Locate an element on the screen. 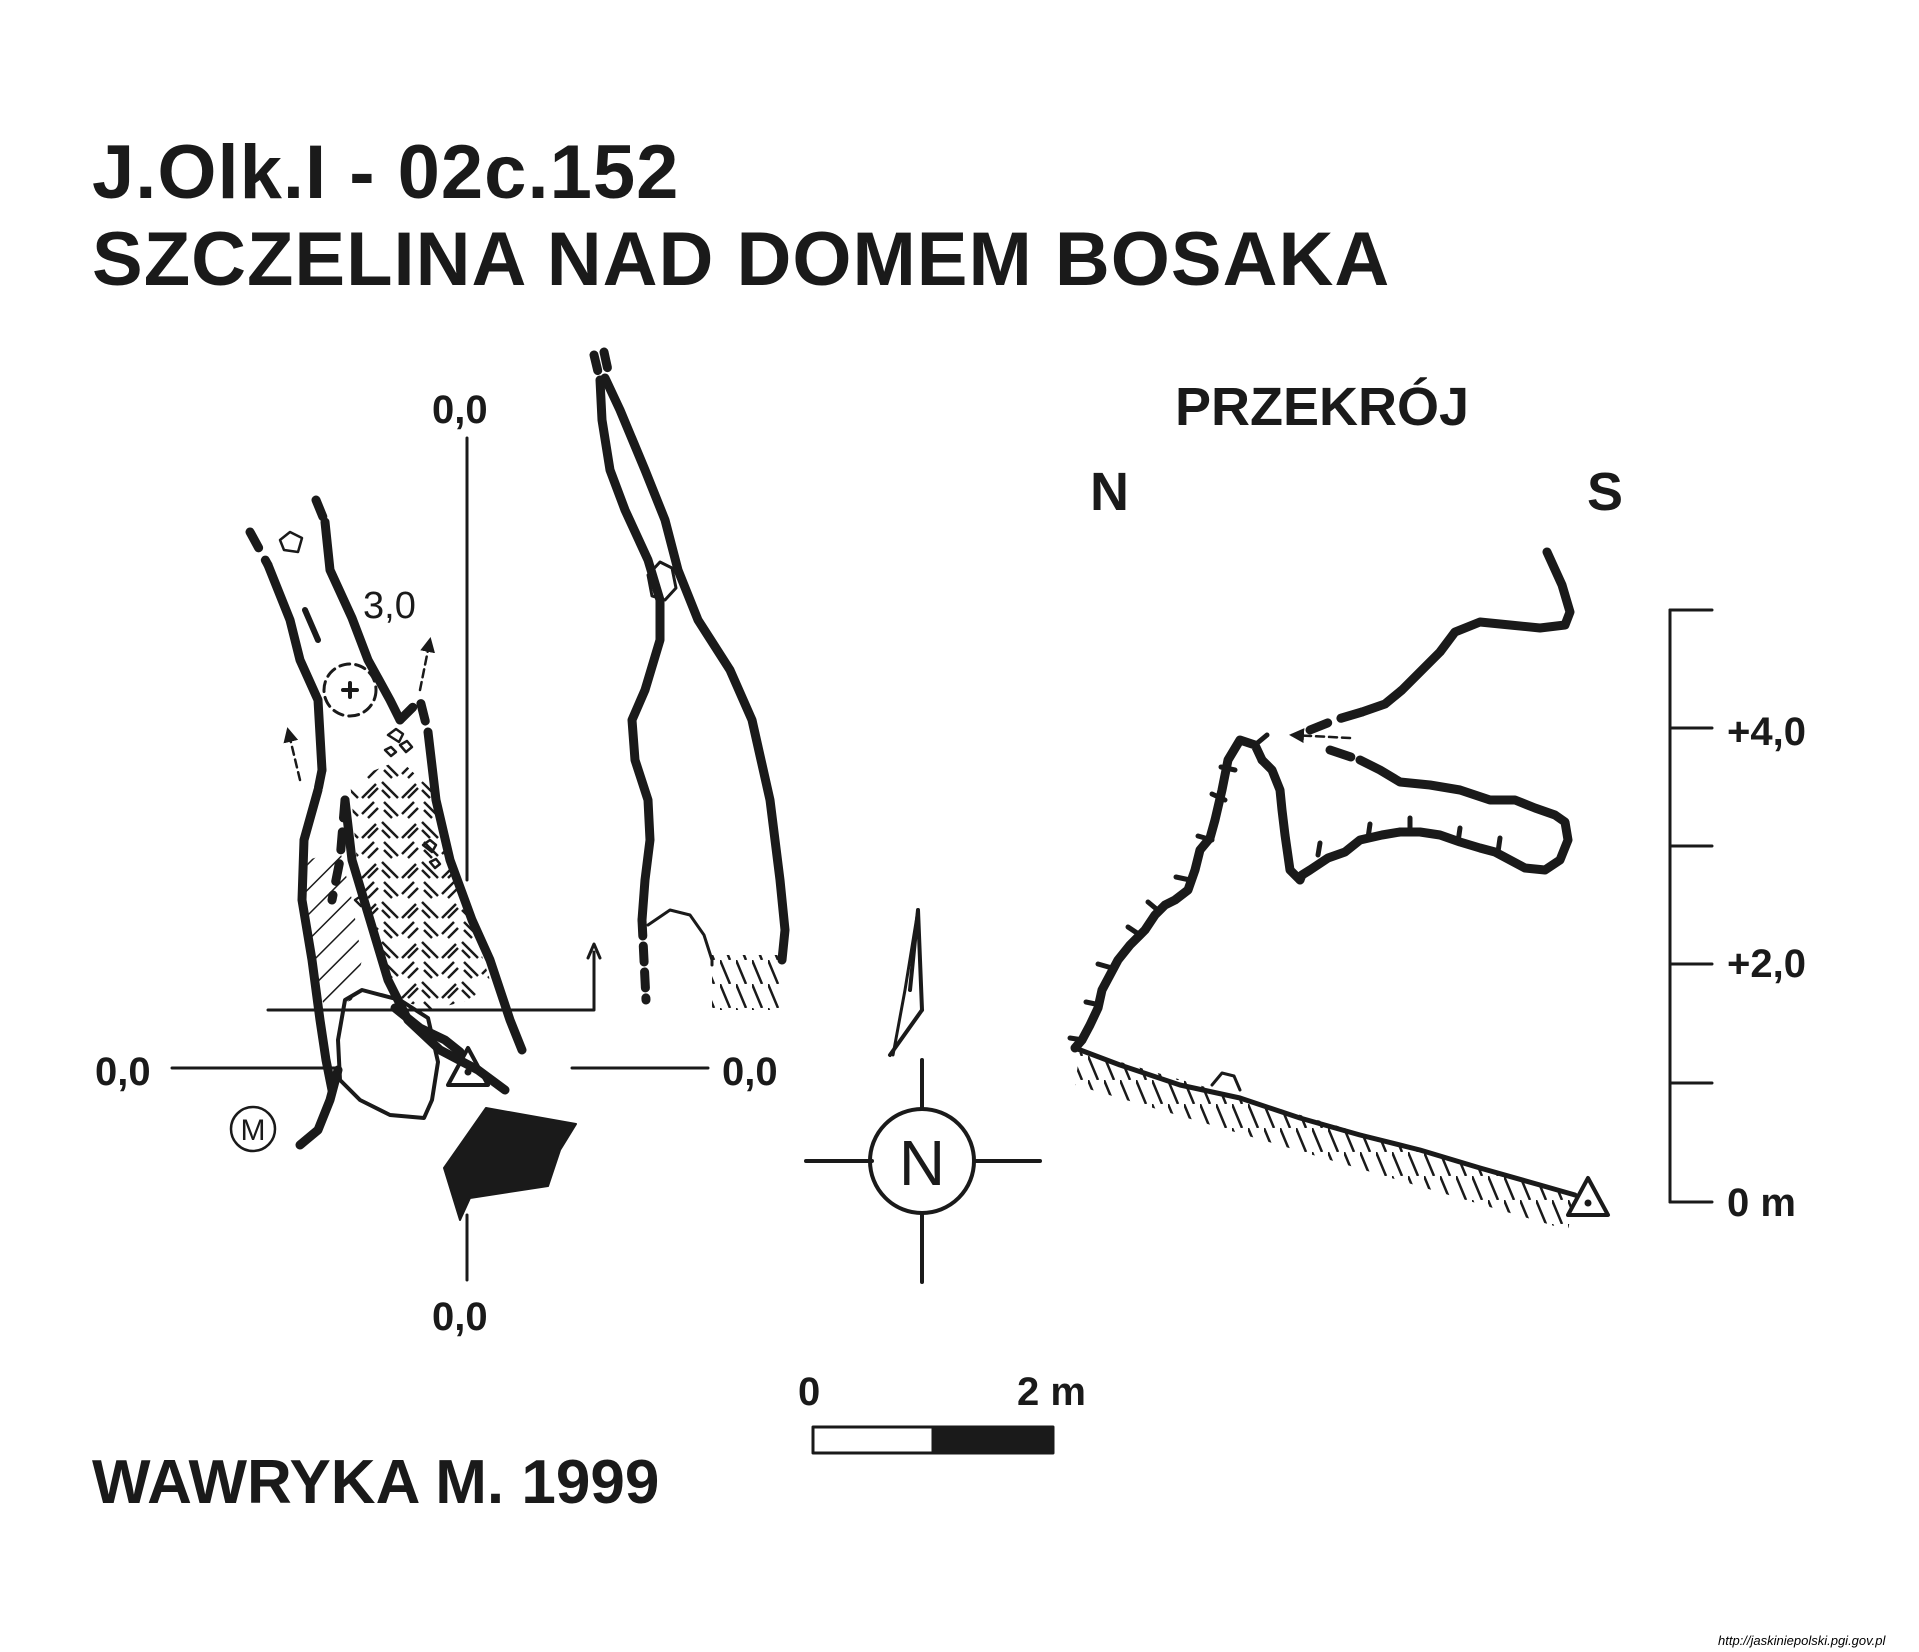 The width and height of the screenshot is (1919, 1652). marker-m-letter: M is located at coordinates (253, 1130).